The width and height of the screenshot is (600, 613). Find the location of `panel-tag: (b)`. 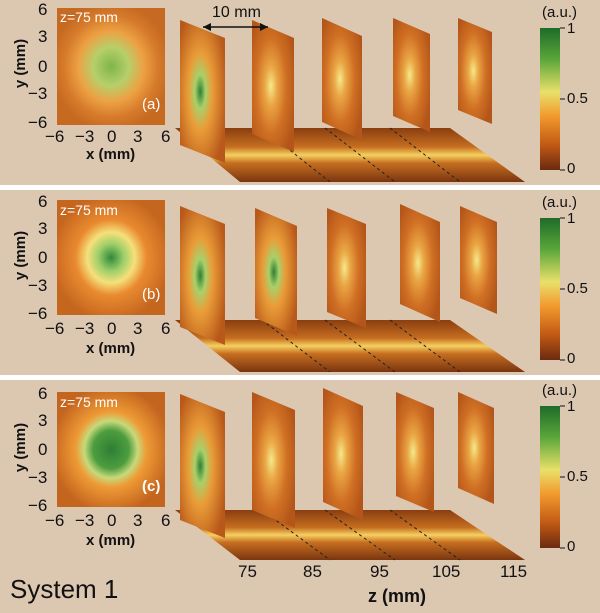

panel-tag: (b) is located at coordinates (151, 294).